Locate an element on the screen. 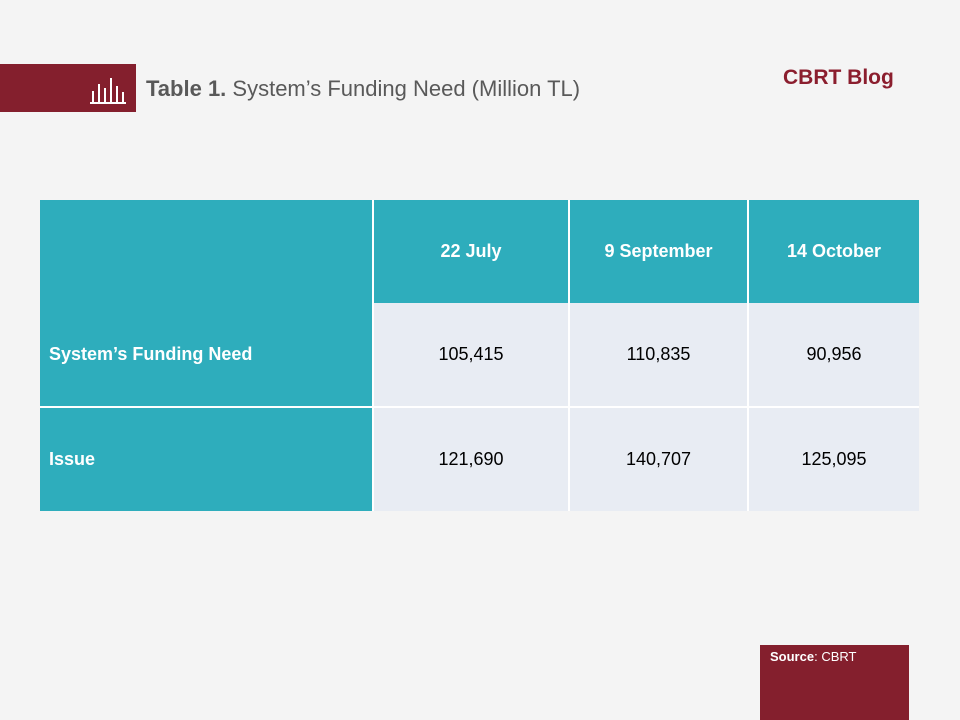  table-row: Issue 121,690 140,707 125,095 is located at coordinates (479, 459).